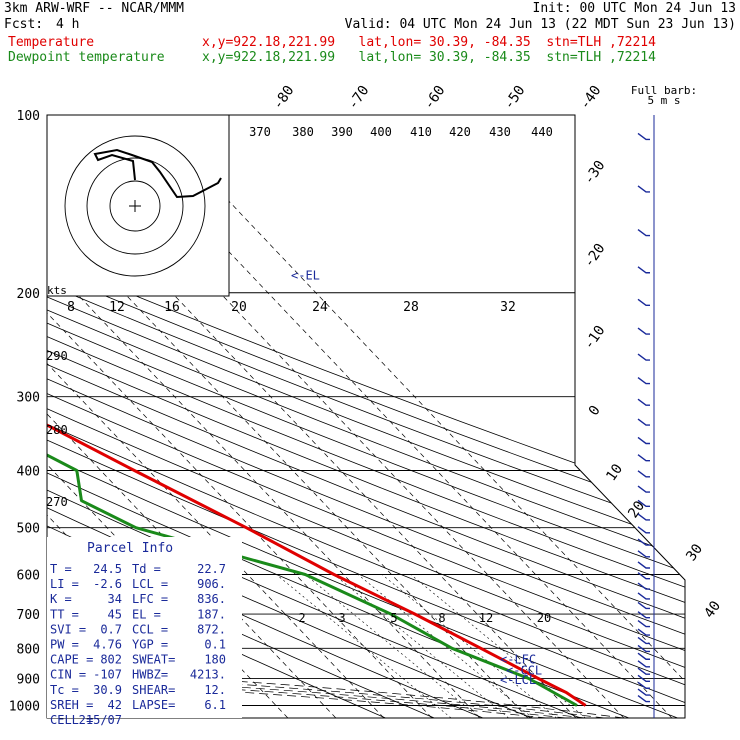  What do you see at coordinates (211, 629) in the screenshot?
I see `parcel-info-value: 872.` at bounding box center [211, 629].